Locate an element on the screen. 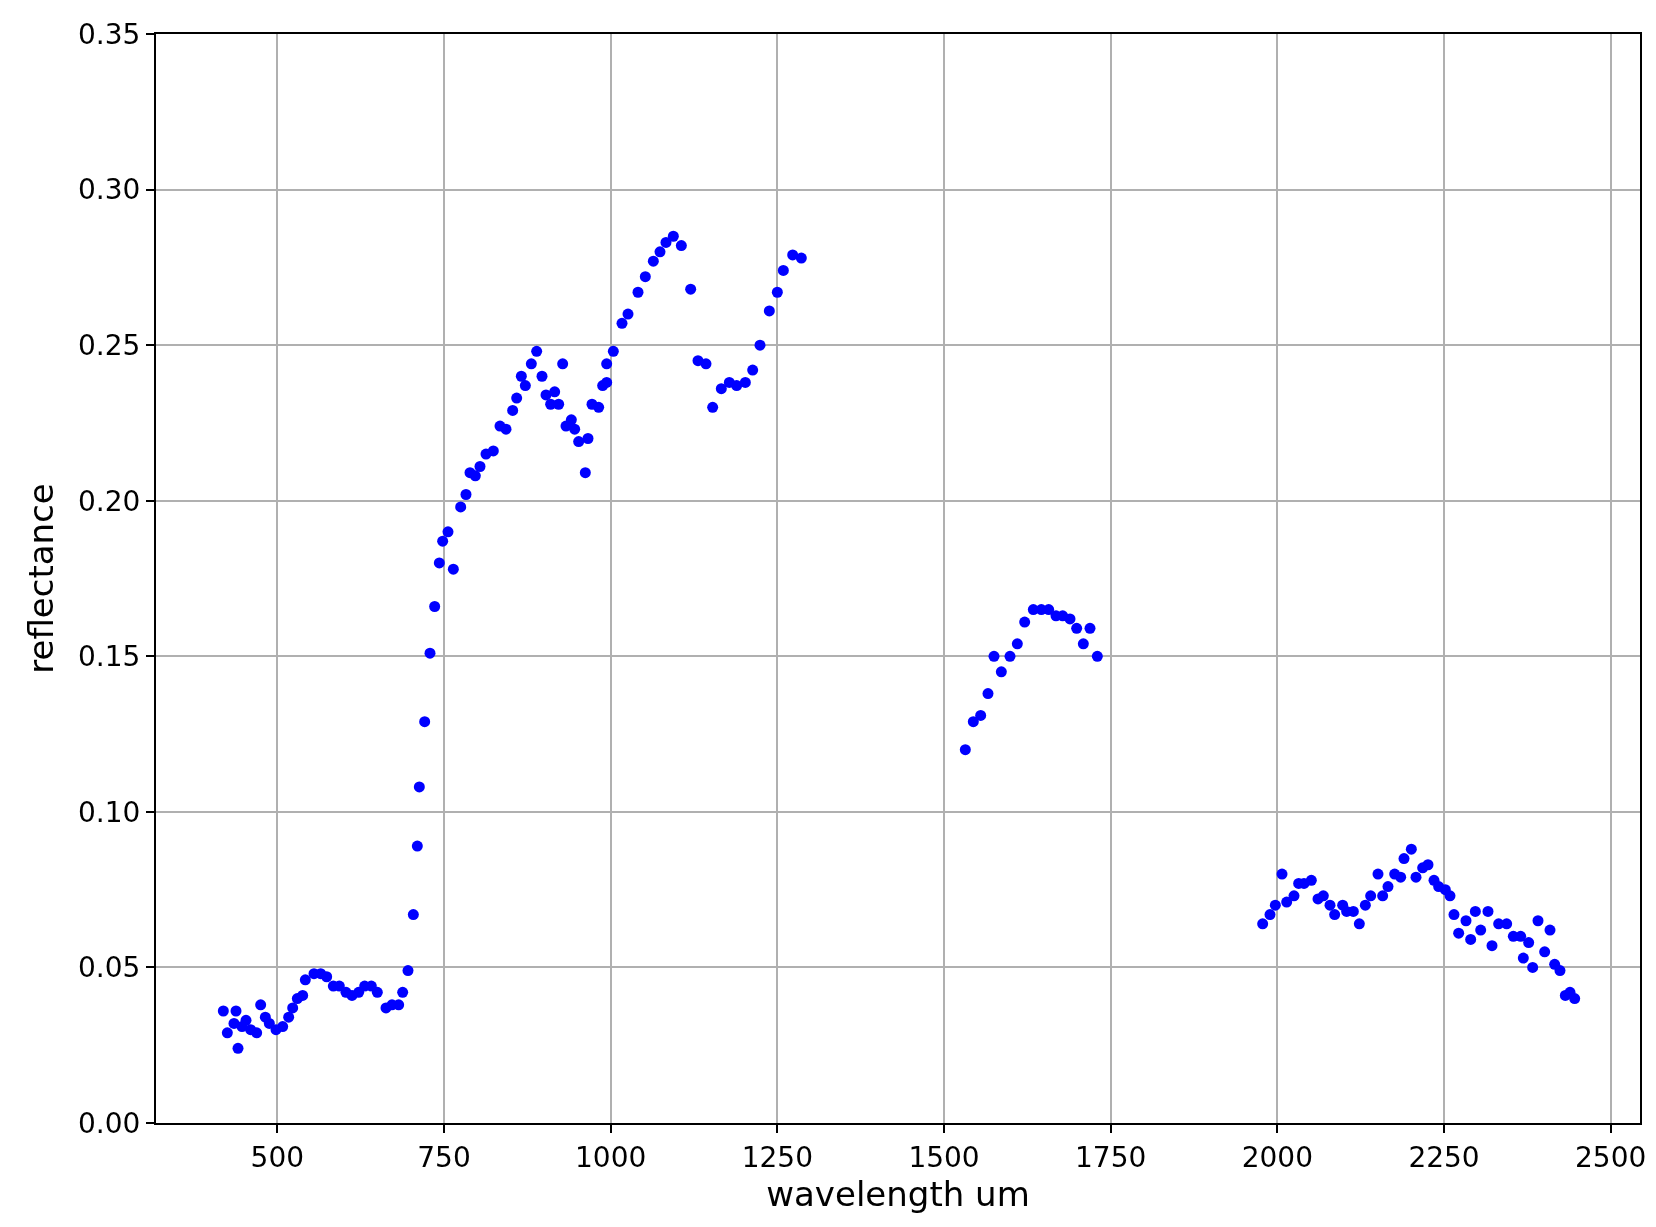 The image size is (1656, 1227). y-tick-label: 0.35 is located at coordinates (109, 34).